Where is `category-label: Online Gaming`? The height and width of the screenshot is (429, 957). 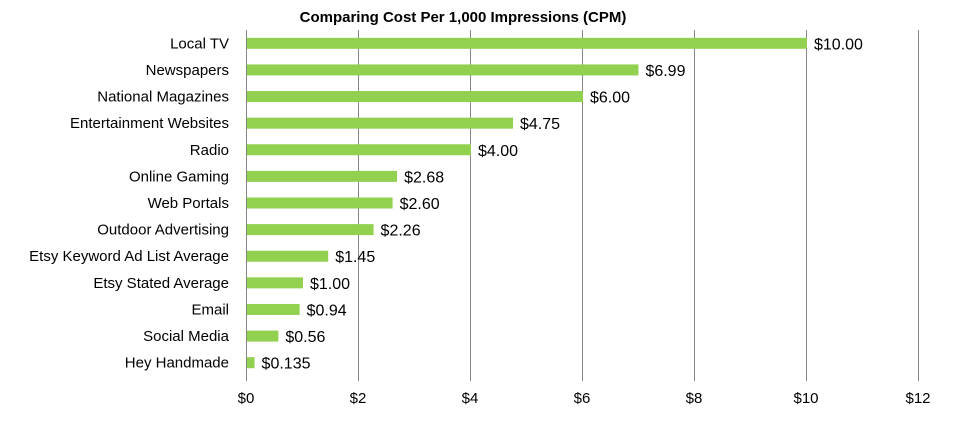
category-label: Online Gaming is located at coordinates (179, 176).